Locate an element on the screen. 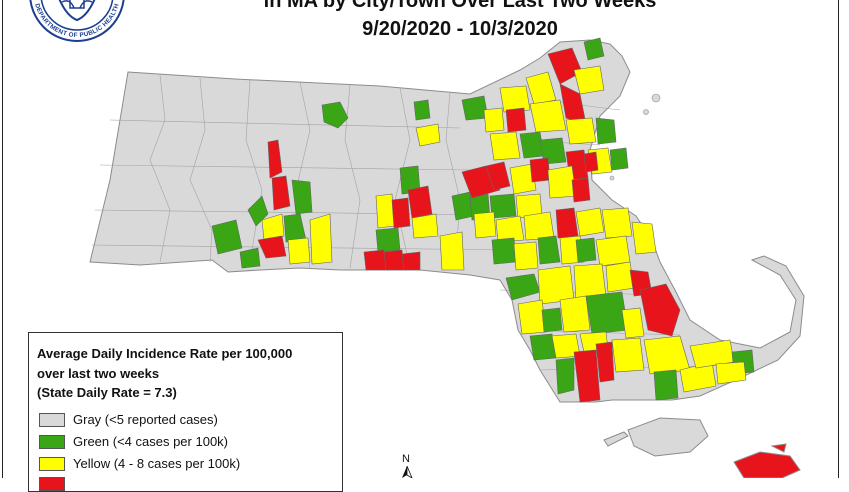  legend-heading-line-1: Average Daily Incidence Rate per 100,000 is located at coordinates (165, 353).